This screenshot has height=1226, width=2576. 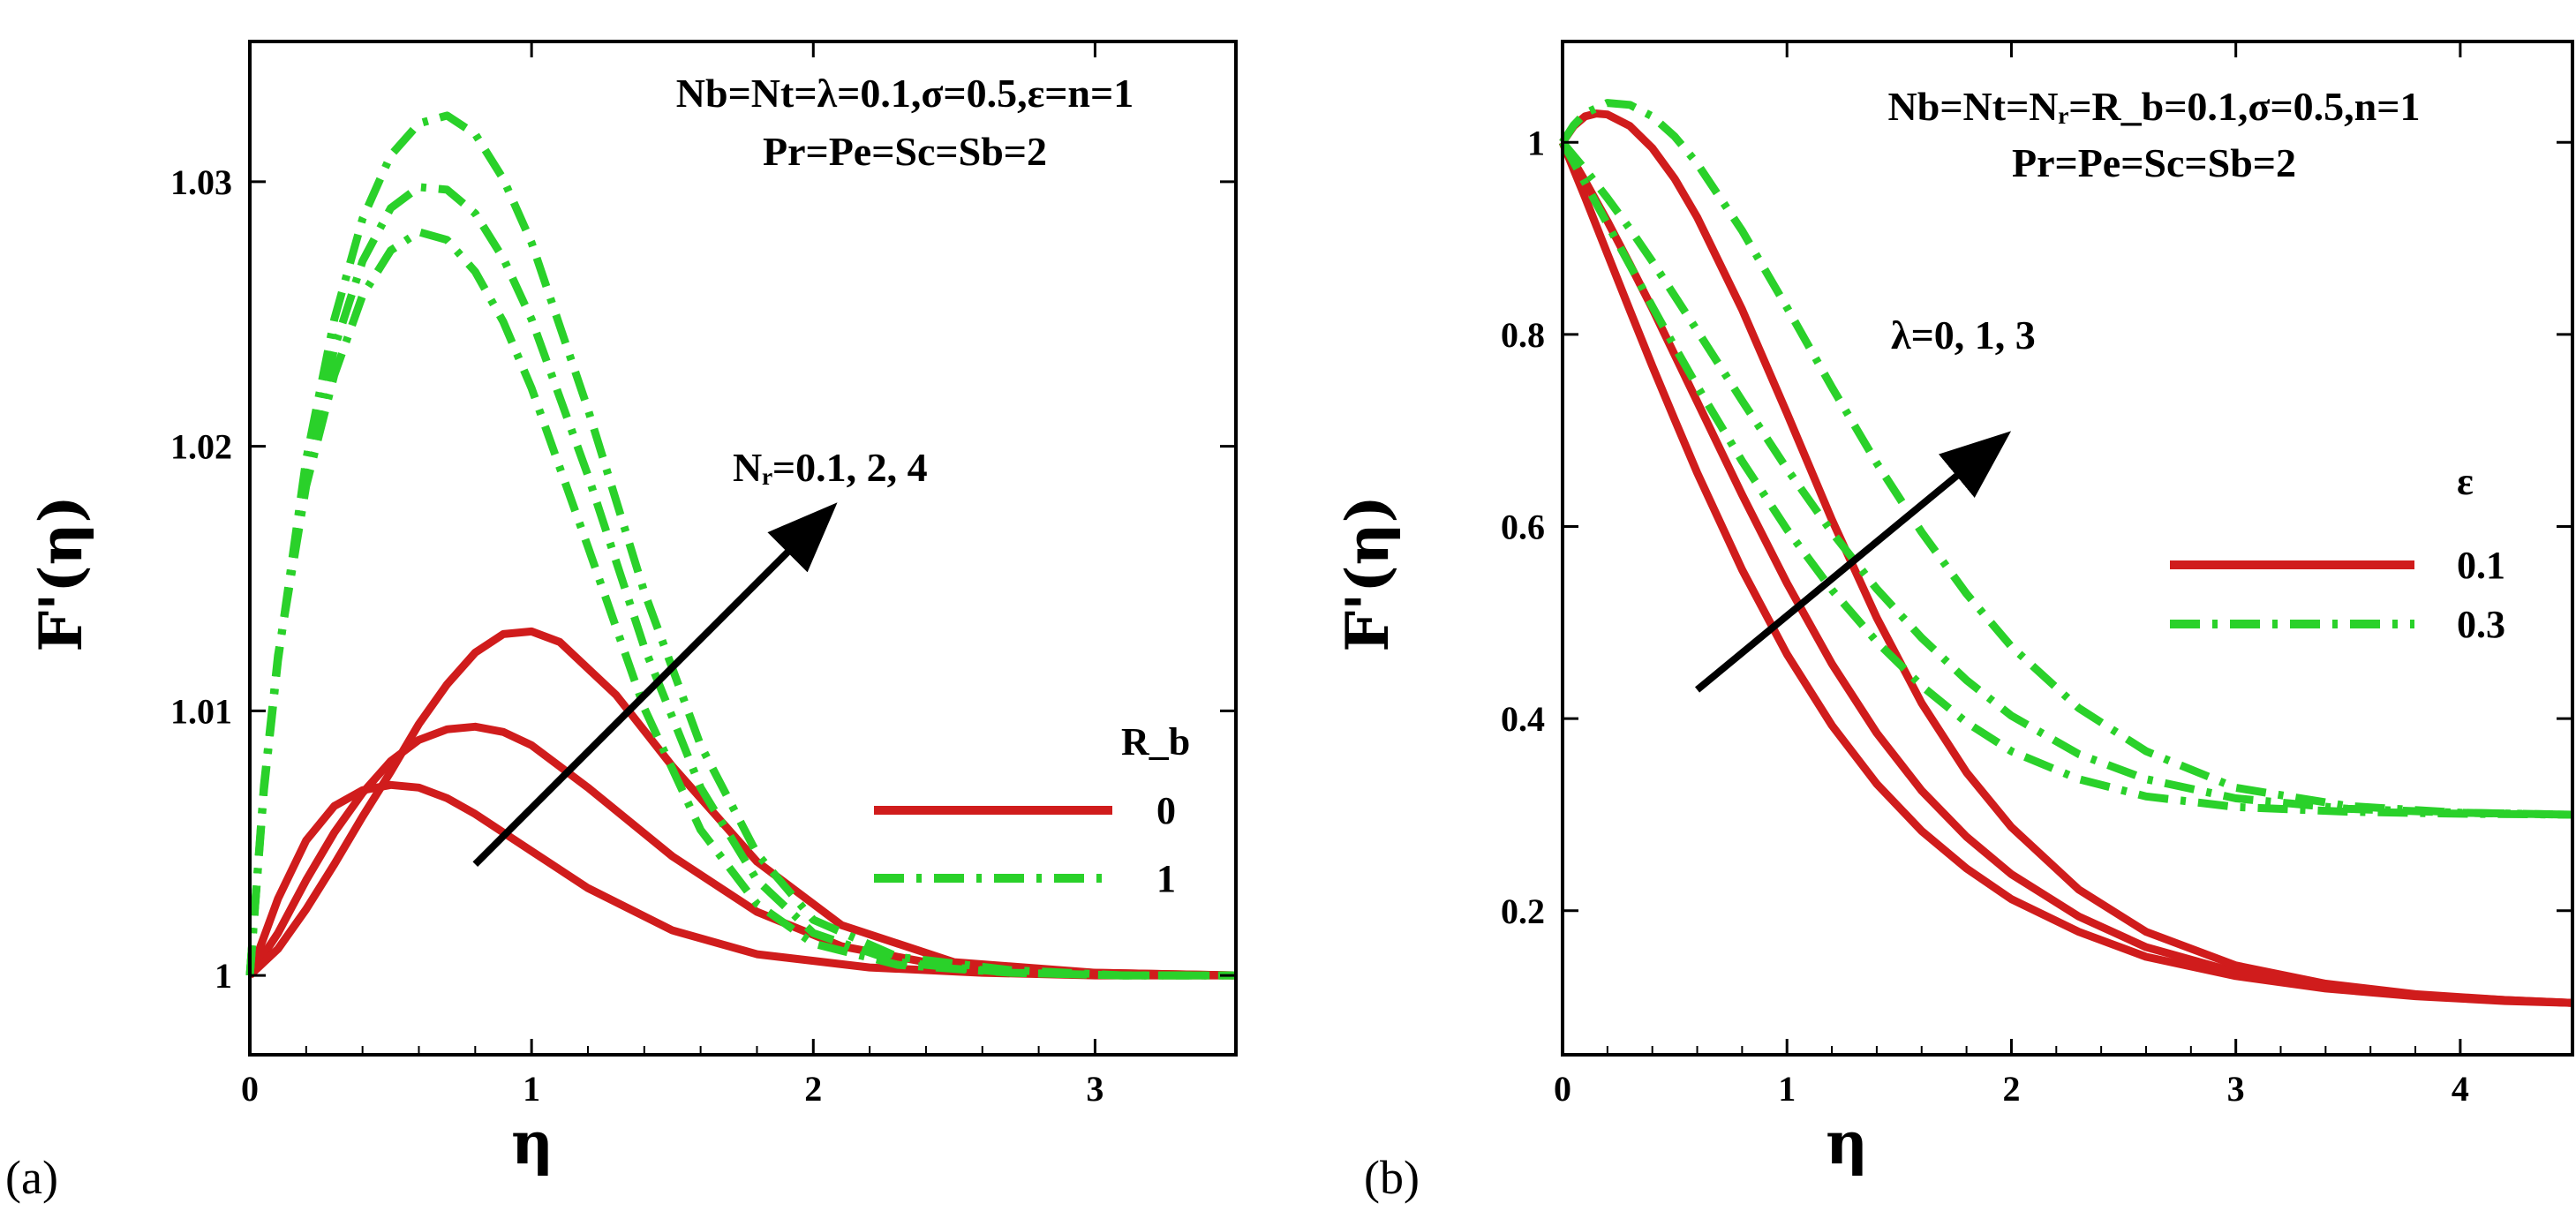 I want to click on arrow-label-a: Nᵣ=0.1, 2, 4, so click(x=831, y=467).